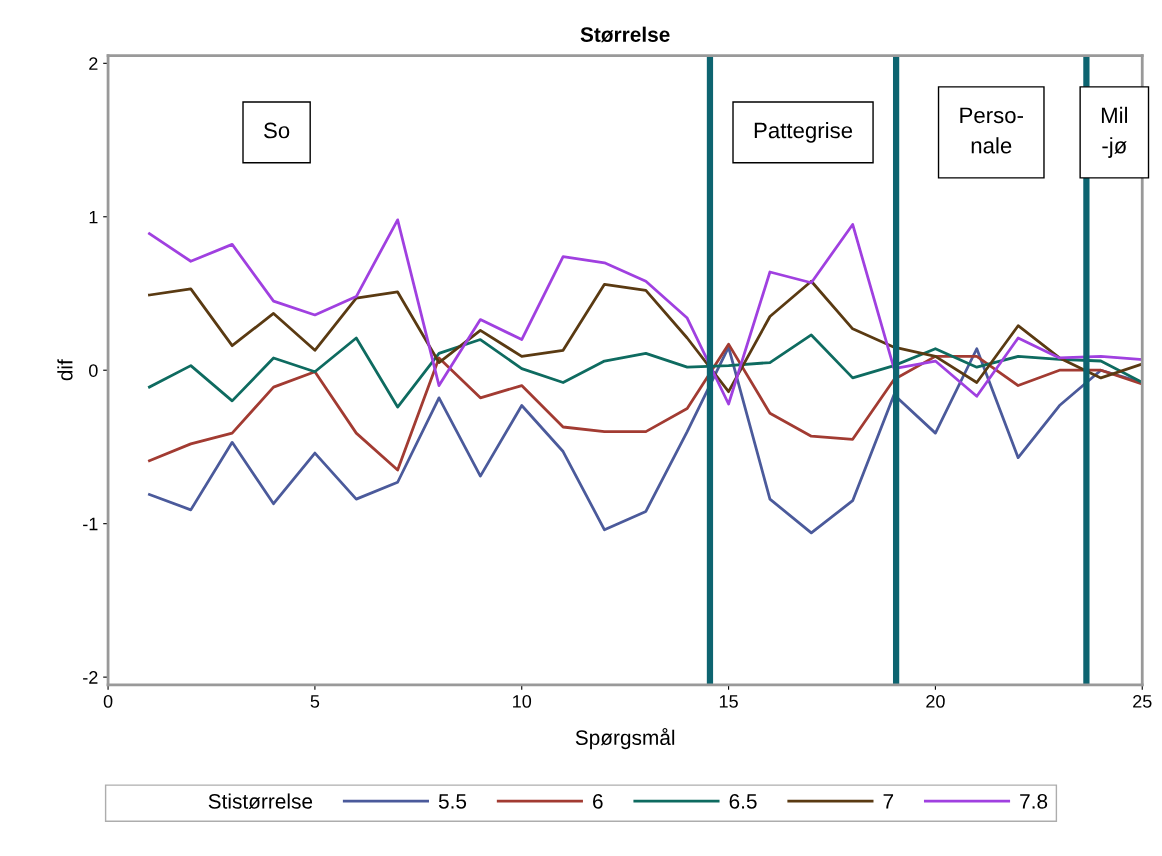 The image size is (1162, 856). I want to click on legend-label: 5.5, so click(452, 801).